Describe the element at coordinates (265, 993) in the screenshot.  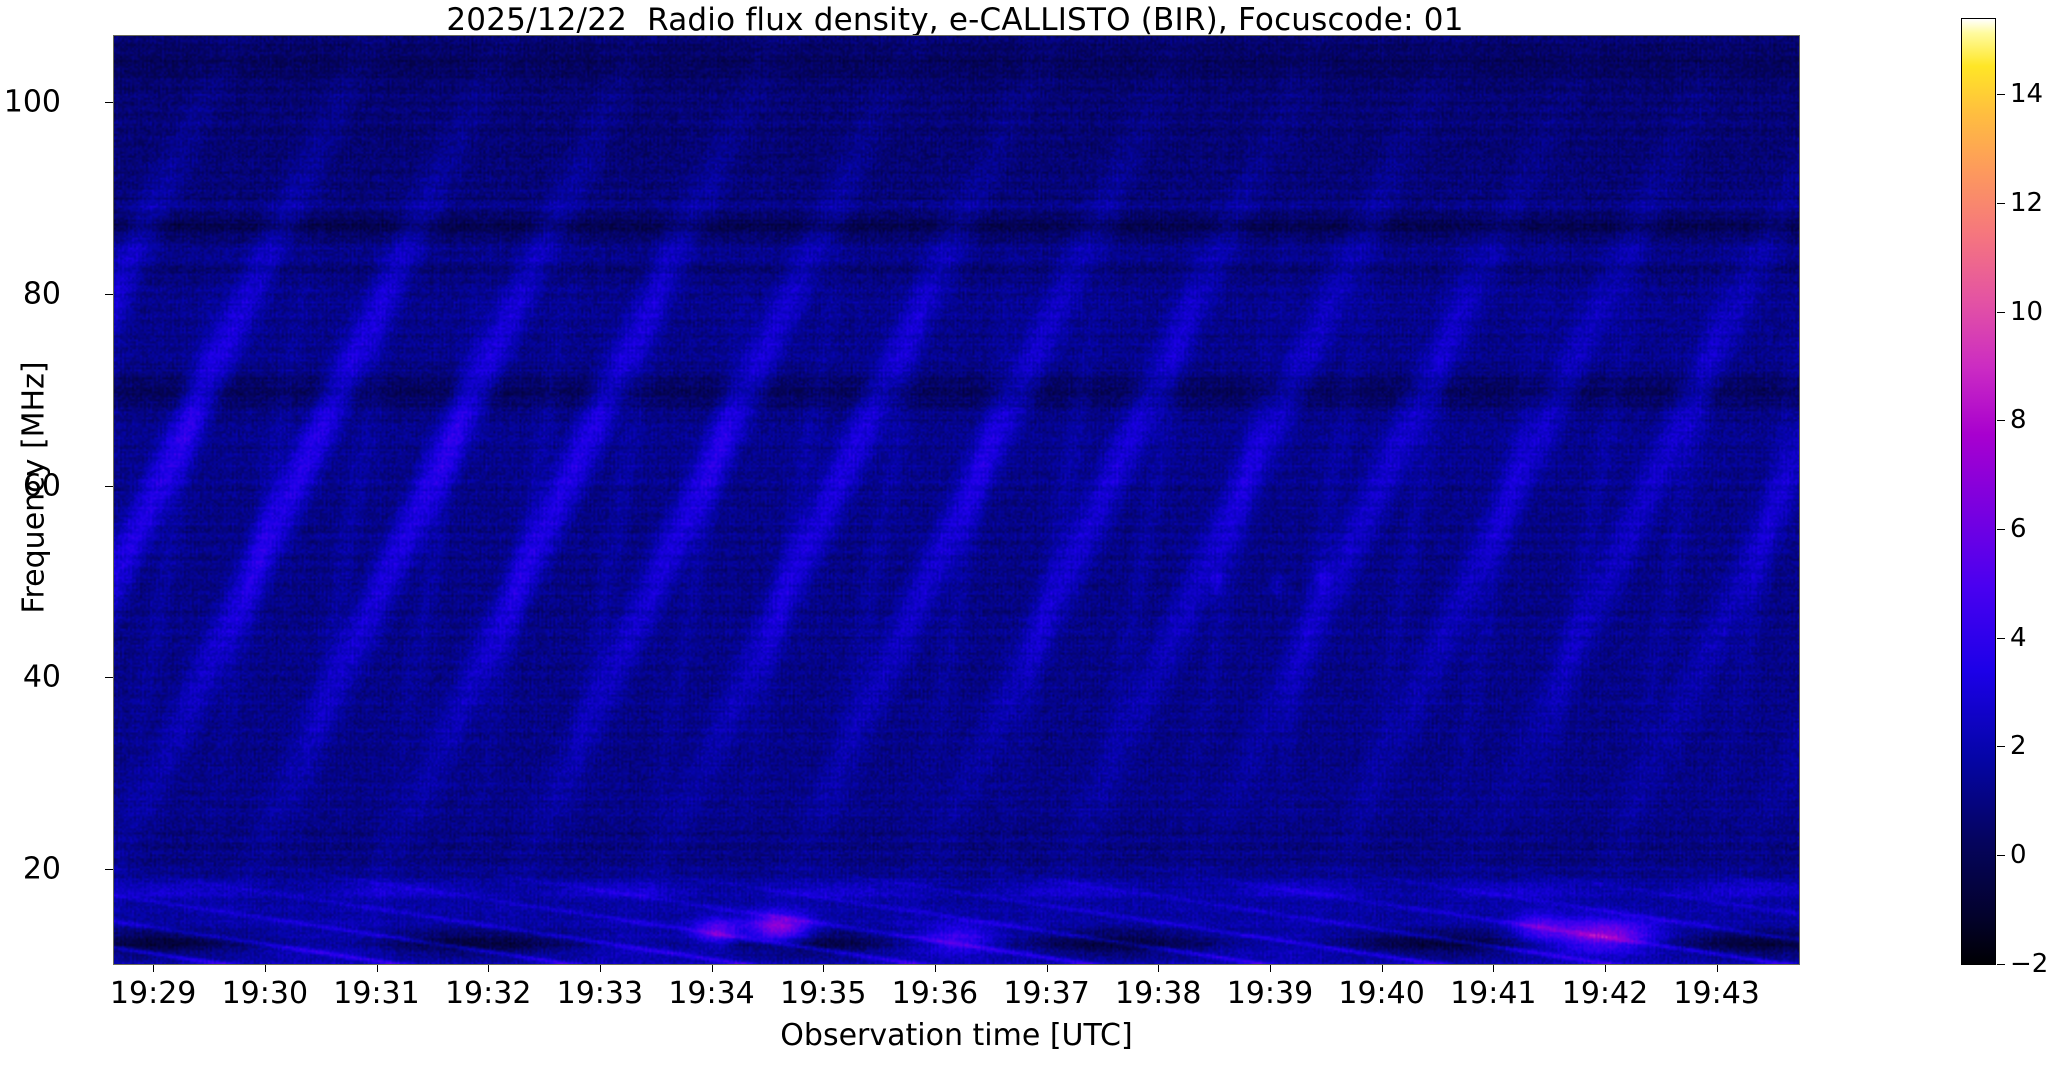
I see `x-axis-tick-label: 19:30` at that location.